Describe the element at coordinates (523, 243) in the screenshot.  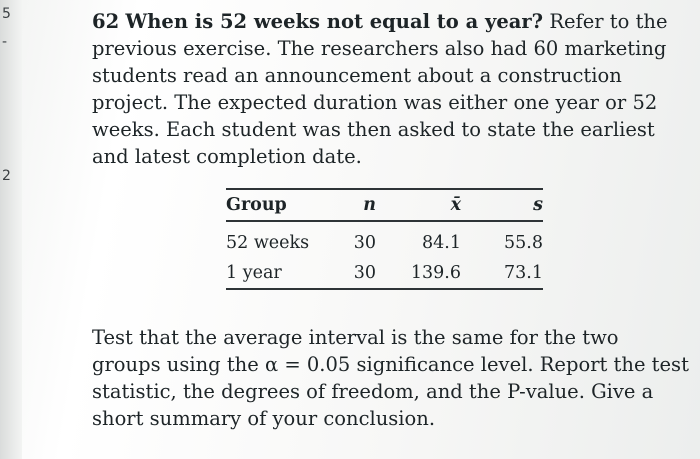
I see `cell-sd: 55.8` at that location.